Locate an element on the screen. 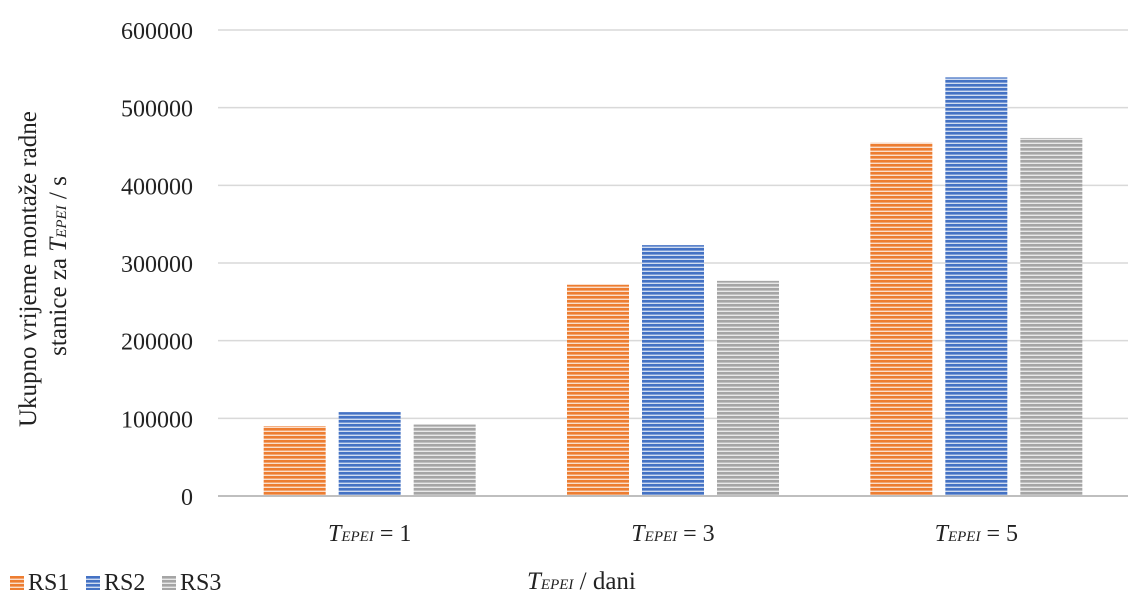 Image resolution: width=1146 pixels, height=597 pixels. legend-label-rs3: RS3 is located at coordinates (200, 583).